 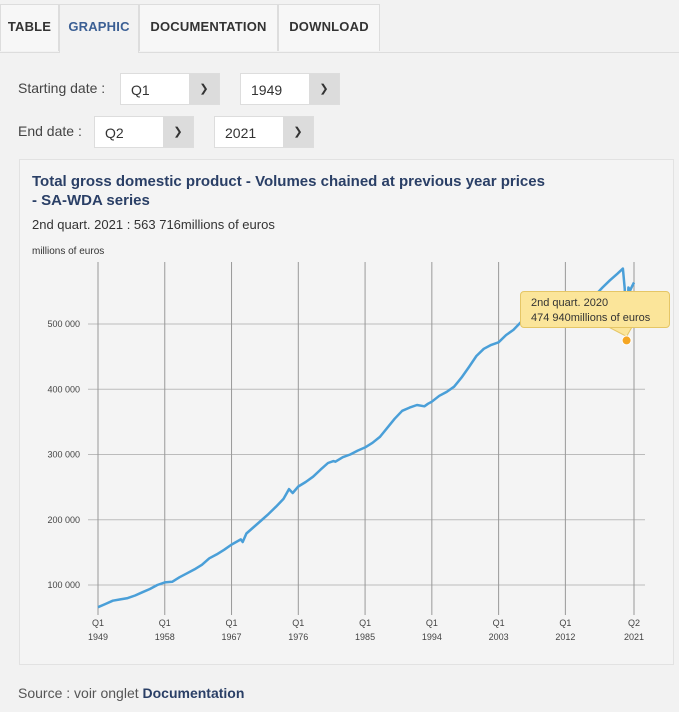 What do you see at coordinates (80, 693) in the screenshot?
I see `source-prefix: Source : voir onglet` at bounding box center [80, 693].